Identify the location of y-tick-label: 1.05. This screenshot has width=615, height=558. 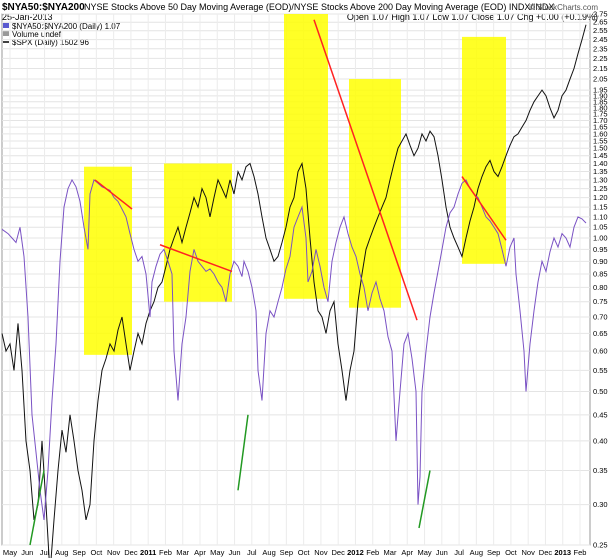
(600, 227).